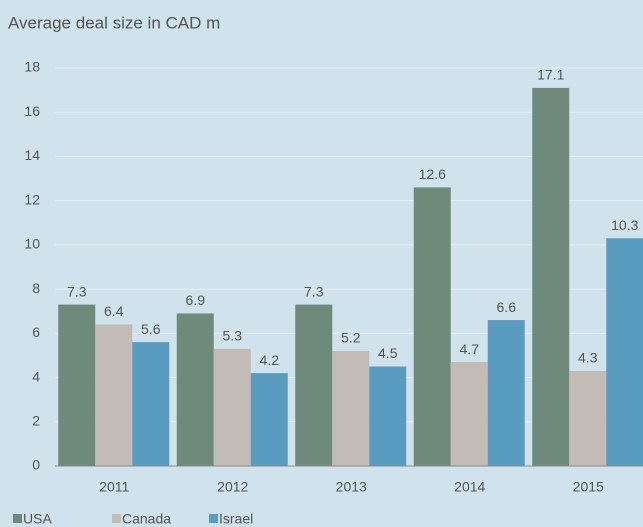  I want to click on value-label: 10.3, so click(624, 225).